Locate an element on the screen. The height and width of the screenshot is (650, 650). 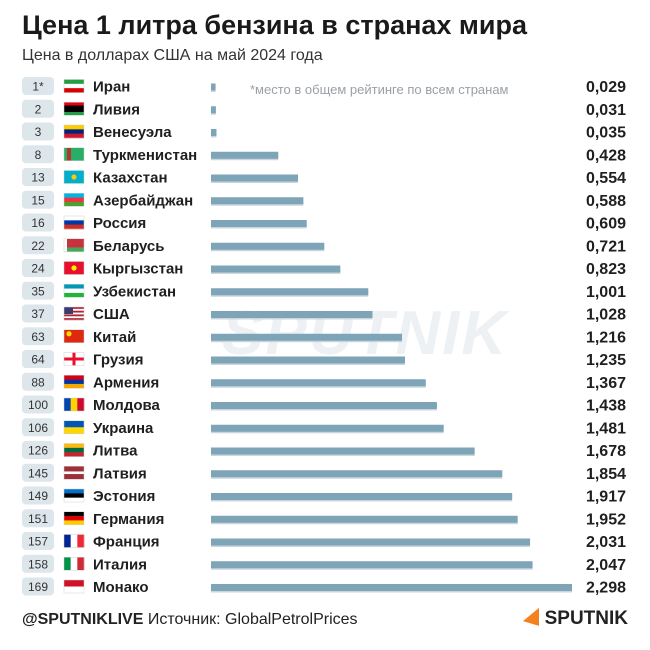
chart-row: 158 Италия 2,047 is located at coordinates (324, 564).